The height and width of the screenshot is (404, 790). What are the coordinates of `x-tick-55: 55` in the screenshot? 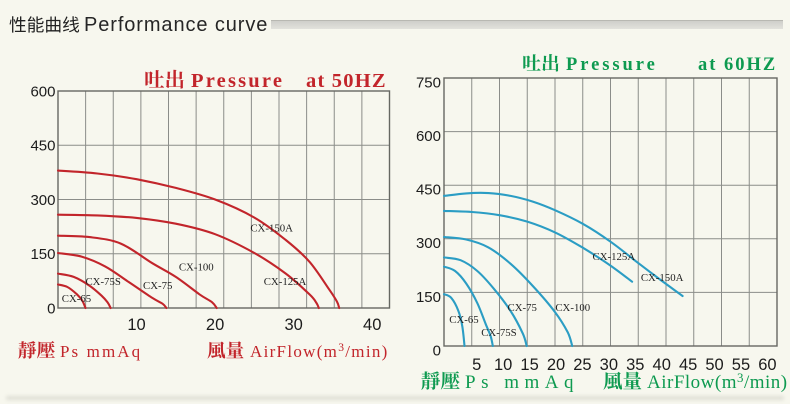 It's located at (741, 365).